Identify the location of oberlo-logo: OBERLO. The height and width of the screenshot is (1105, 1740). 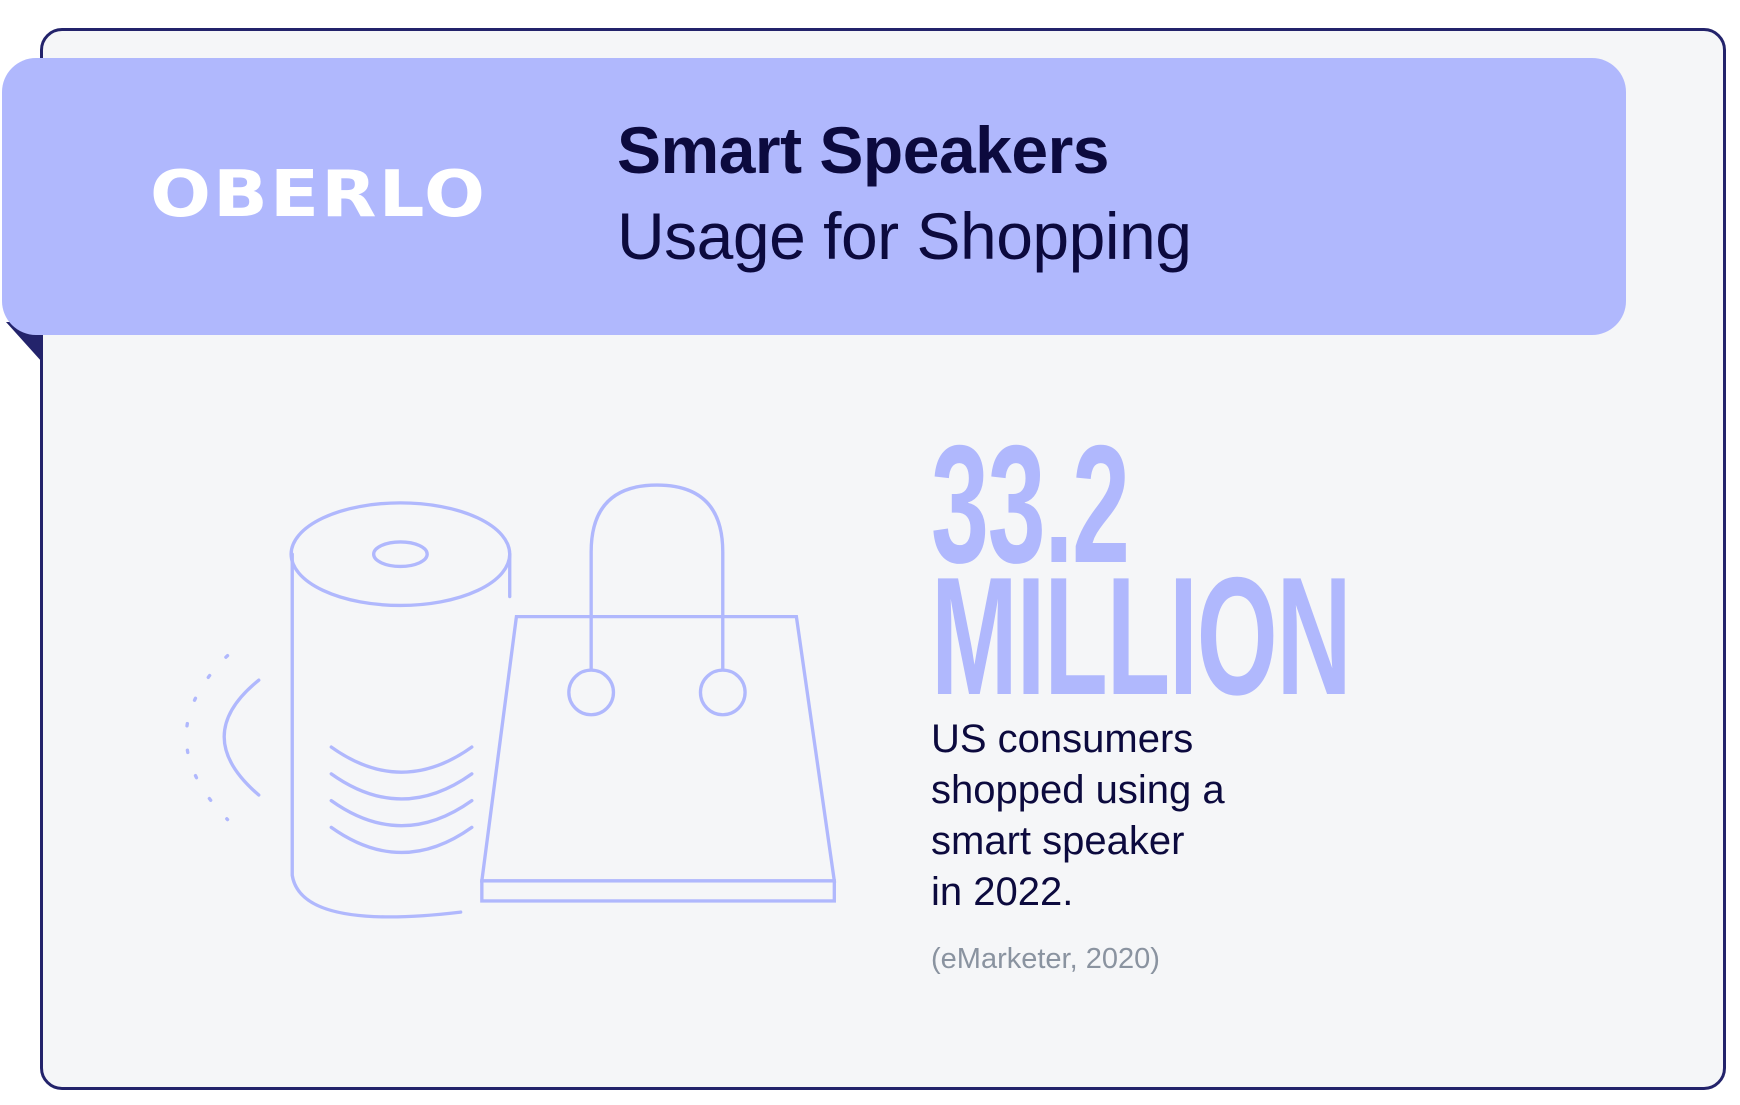
(319, 195).